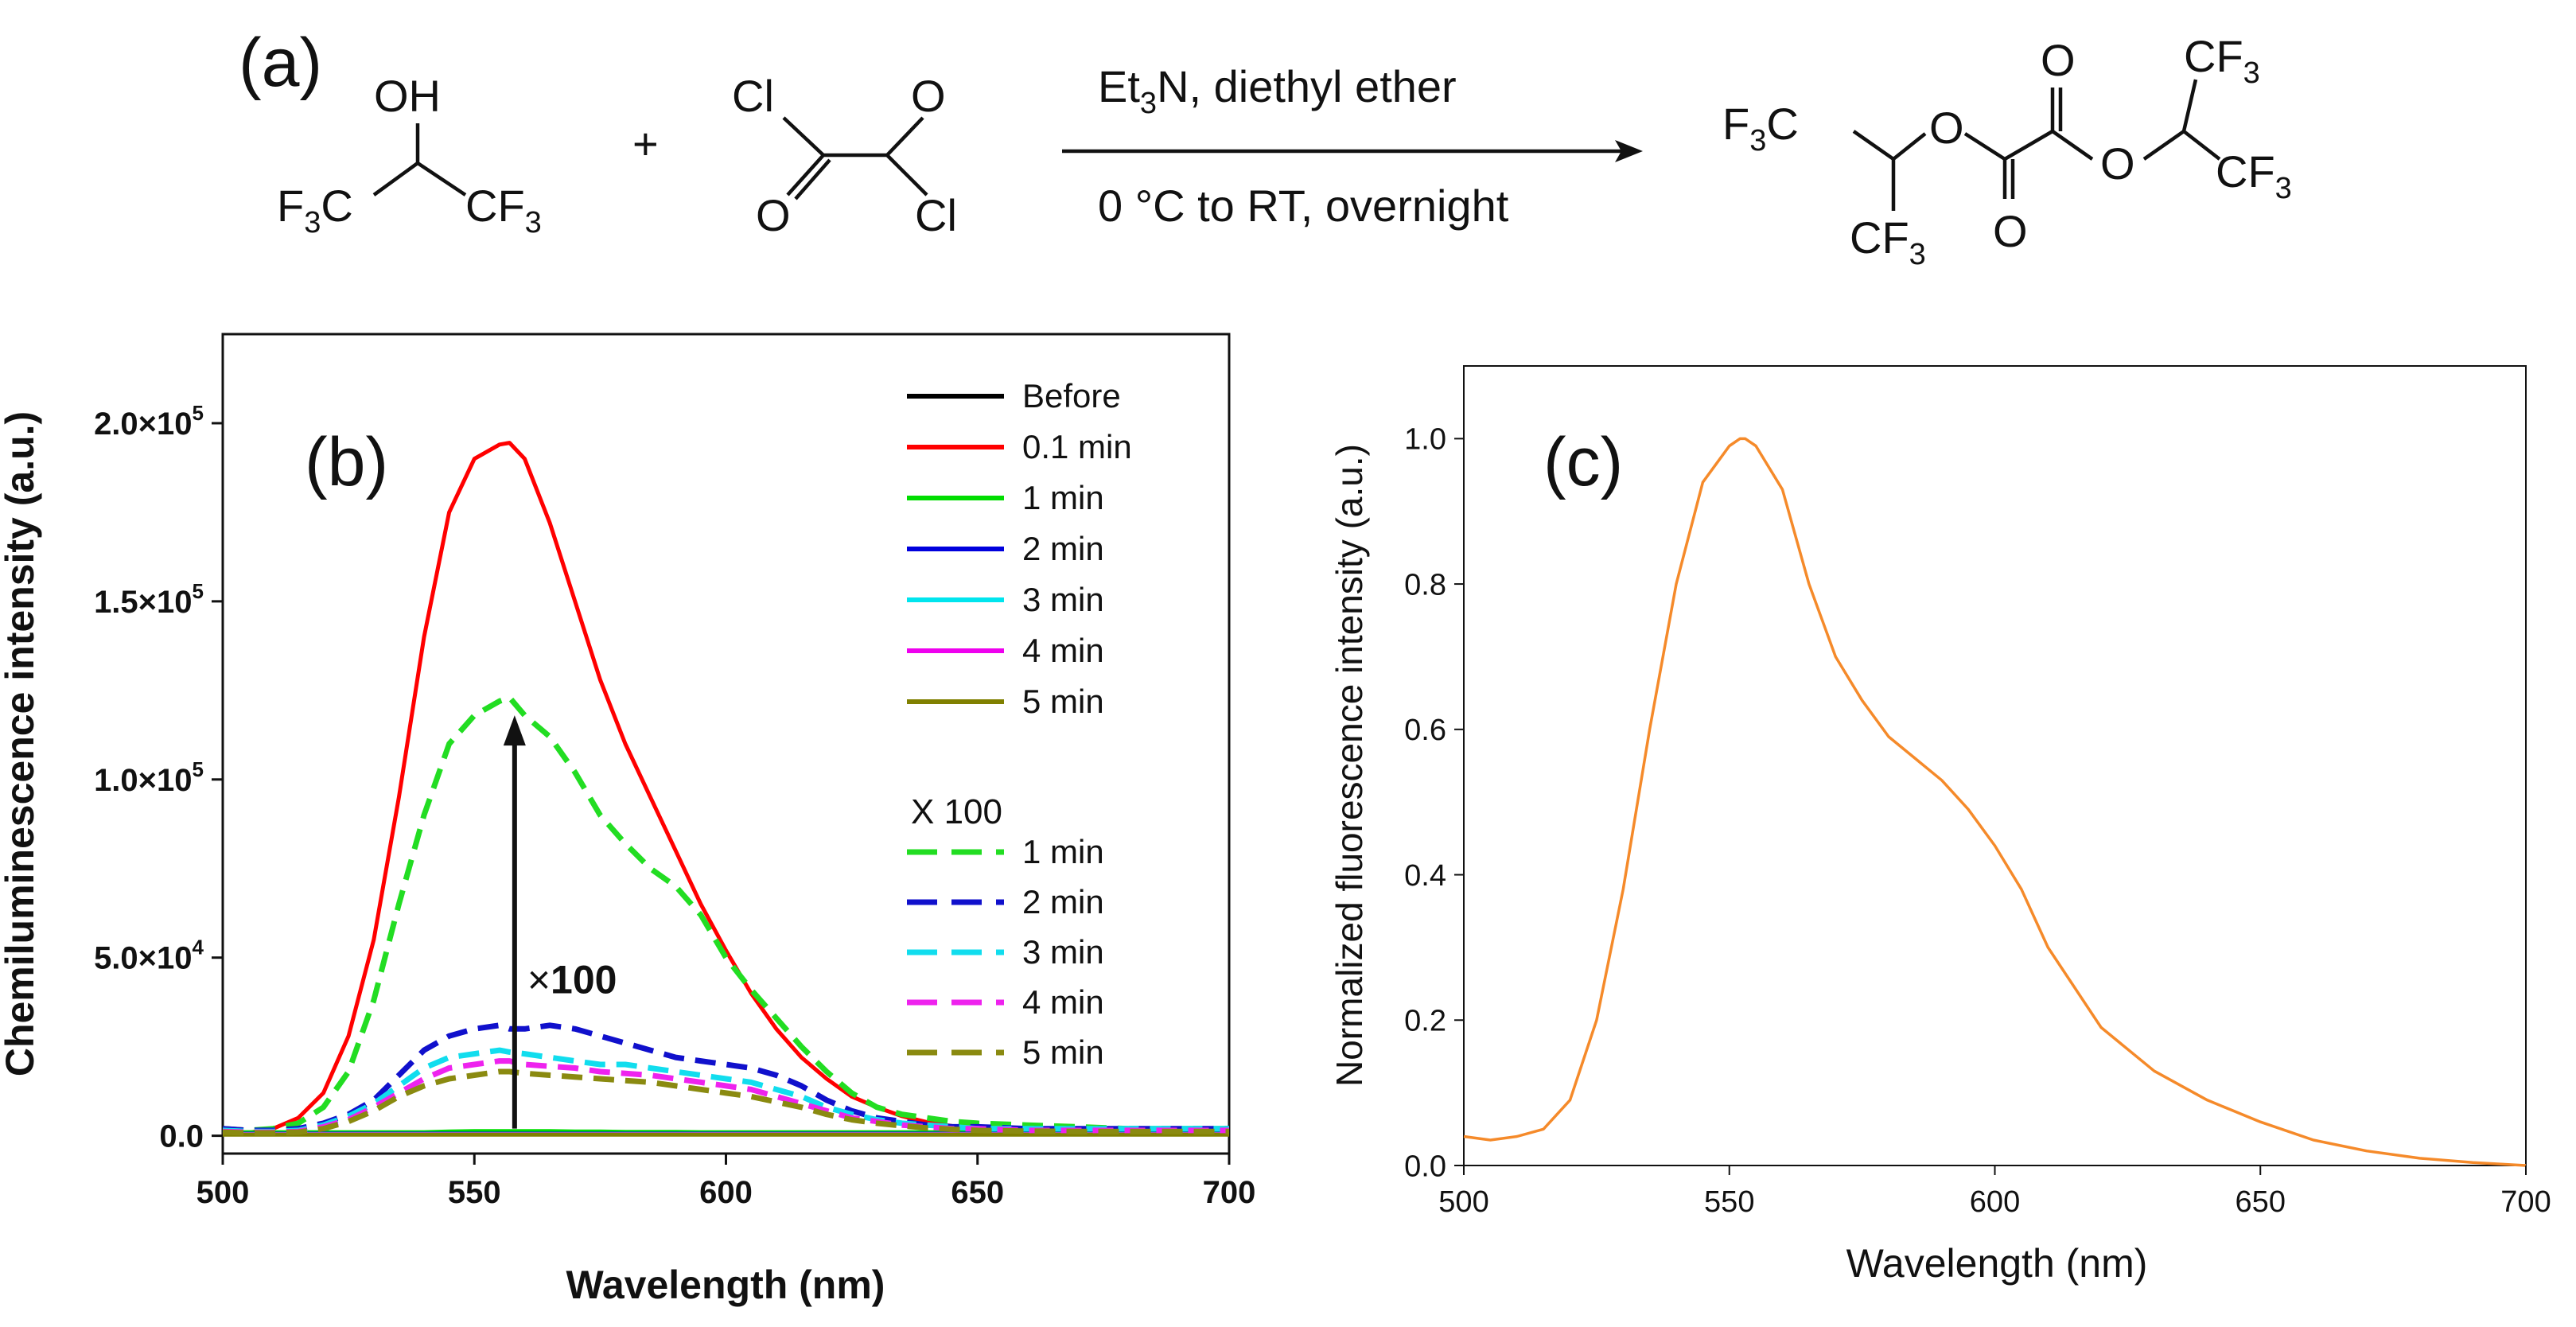 The height and width of the screenshot is (1327, 2576). I want to click on panel-label-a: (a), so click(281, 63).